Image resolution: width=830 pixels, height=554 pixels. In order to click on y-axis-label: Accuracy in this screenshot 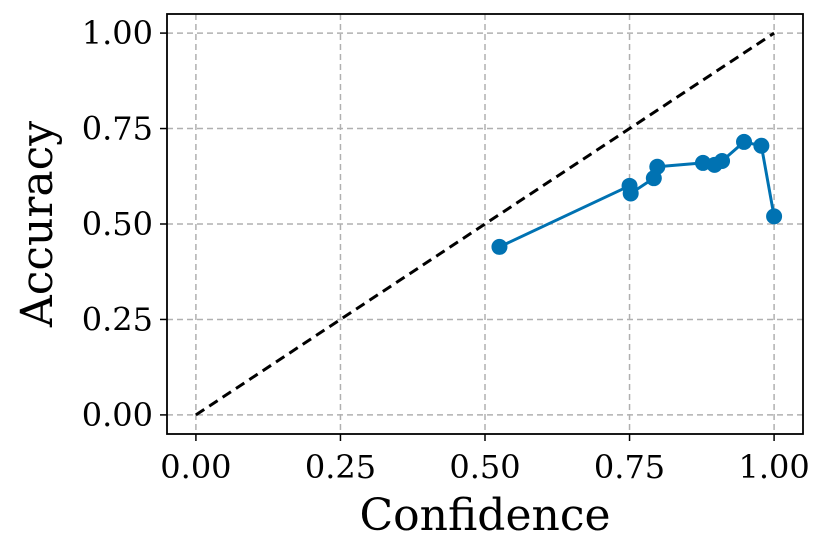, I will do `click(37, 224)`.